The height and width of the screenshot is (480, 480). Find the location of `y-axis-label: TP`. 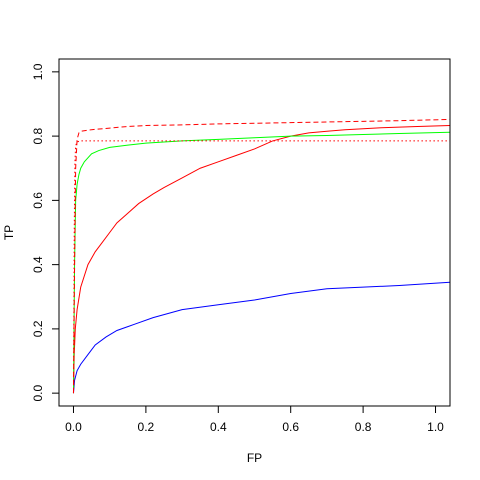

y-axis-label: TP is located at coordinates (9, 232).